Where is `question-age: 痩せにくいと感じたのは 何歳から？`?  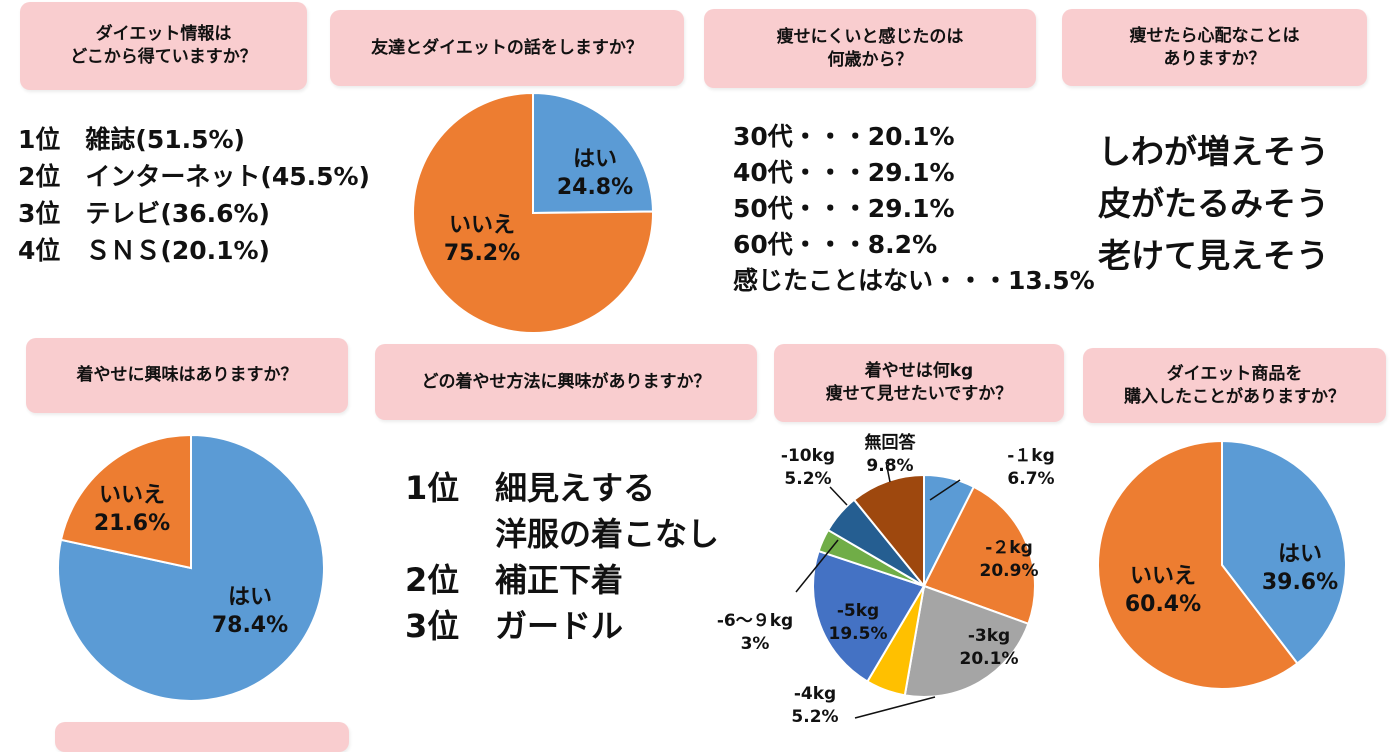 question-age: 痩せにくいと感じたのは 何歳から？ is located at coordinates (870, 48).